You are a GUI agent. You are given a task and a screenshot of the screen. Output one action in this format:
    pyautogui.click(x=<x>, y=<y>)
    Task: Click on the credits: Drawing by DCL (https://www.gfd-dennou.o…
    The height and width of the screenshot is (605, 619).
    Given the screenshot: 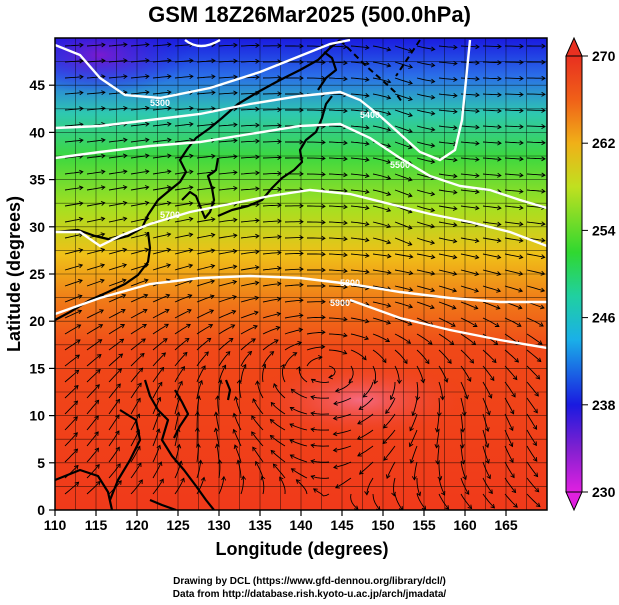 What is the action you would take?
    pyautogui.click(x=309, y=588)
    